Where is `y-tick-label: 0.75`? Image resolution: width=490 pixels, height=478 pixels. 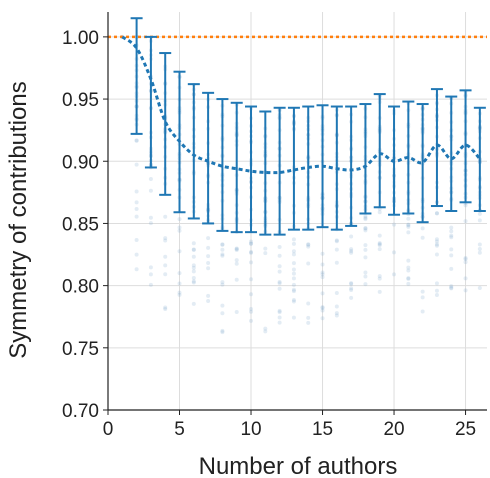 y-tick-label: 0.75 is located at coordinates (80, 349).